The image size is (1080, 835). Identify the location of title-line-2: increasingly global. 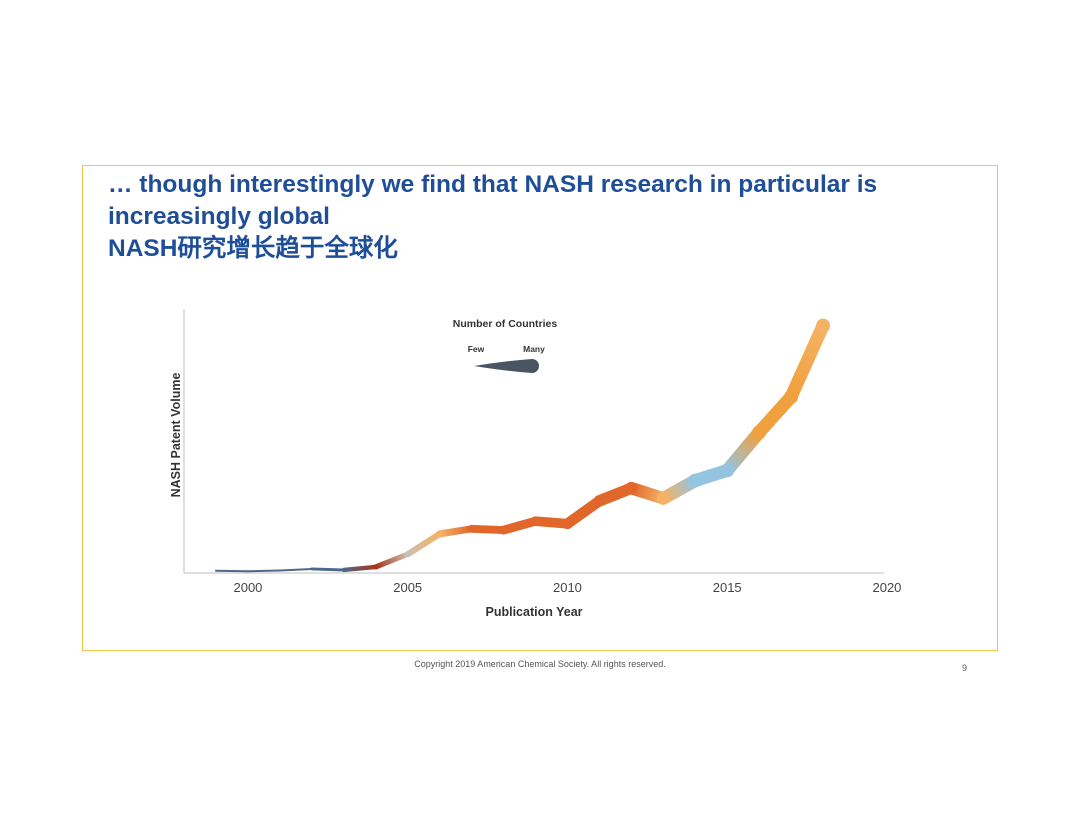
(219, 216).